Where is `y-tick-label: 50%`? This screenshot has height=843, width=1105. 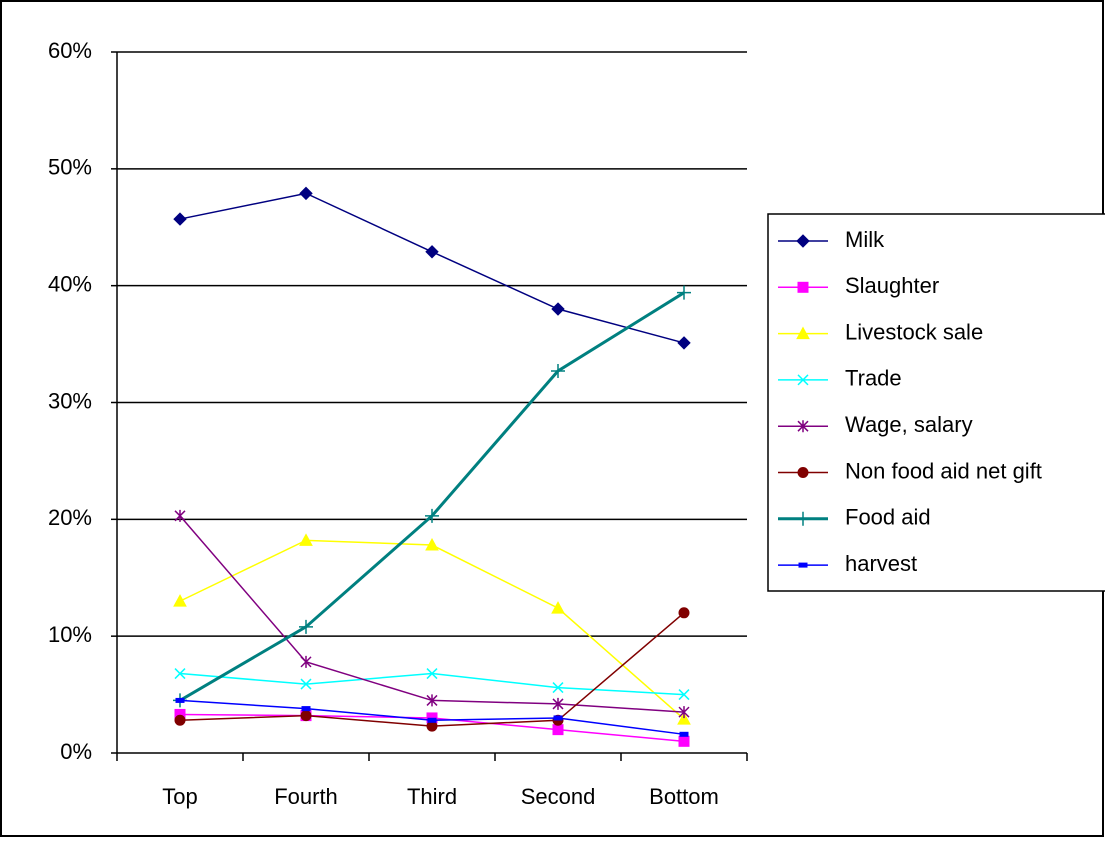
y-tick-label: 50% is located at coordinates (70, 167).